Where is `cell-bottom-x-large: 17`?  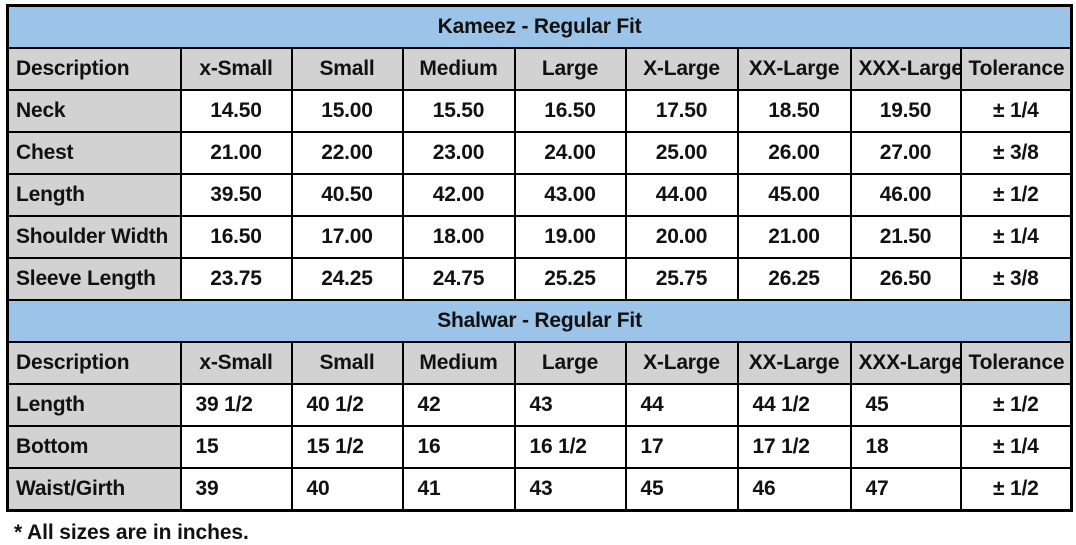
cell-bottom-x-large: 17 is located at coordinates (681, 447).